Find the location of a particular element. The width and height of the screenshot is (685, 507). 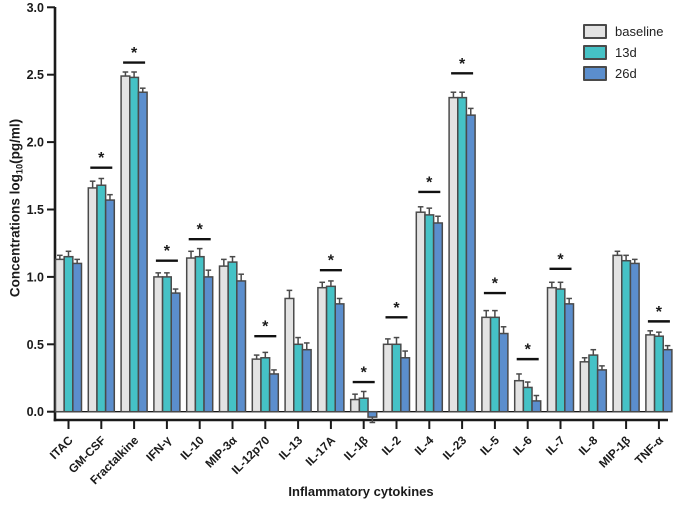

bar-26d-MIP-1β is located at coordinates (634, 337).